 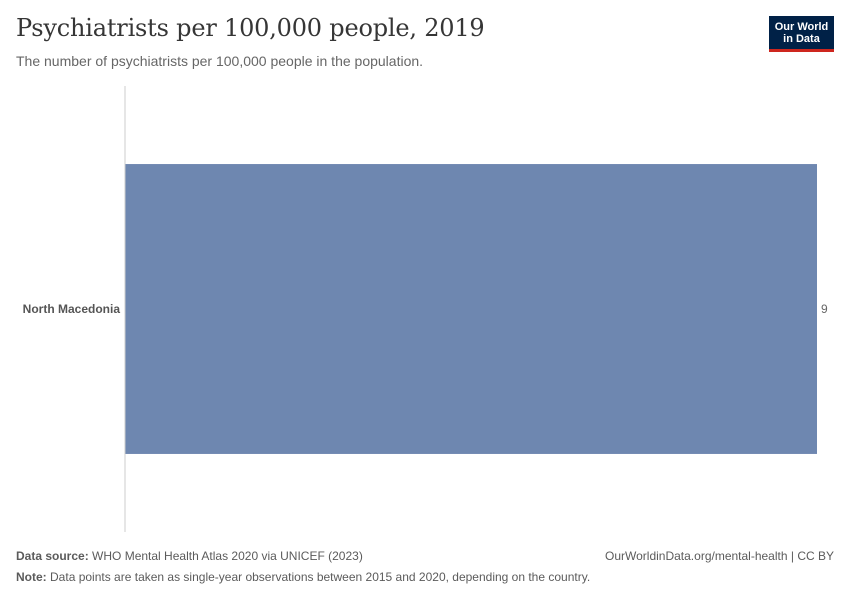 I want to click on note-label: Note:, so click(x=31, y=577).